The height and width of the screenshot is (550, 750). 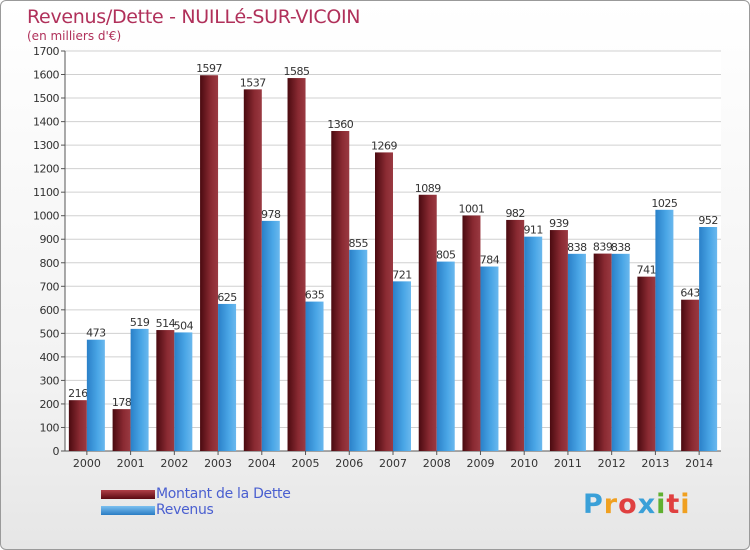 I want to click on x-tick-label: 2004, so click(x=262, y=463).